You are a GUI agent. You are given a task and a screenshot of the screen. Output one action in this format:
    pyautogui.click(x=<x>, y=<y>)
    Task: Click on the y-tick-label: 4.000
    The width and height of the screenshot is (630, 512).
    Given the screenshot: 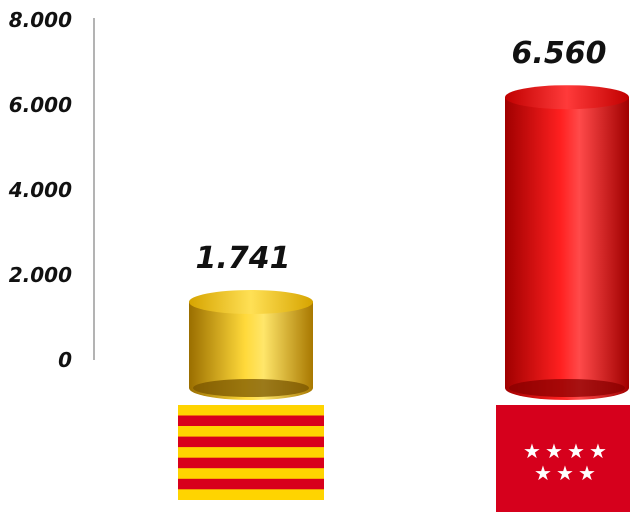 What is the action you would take?
    pyautogui.click(x=40, y=190)
    